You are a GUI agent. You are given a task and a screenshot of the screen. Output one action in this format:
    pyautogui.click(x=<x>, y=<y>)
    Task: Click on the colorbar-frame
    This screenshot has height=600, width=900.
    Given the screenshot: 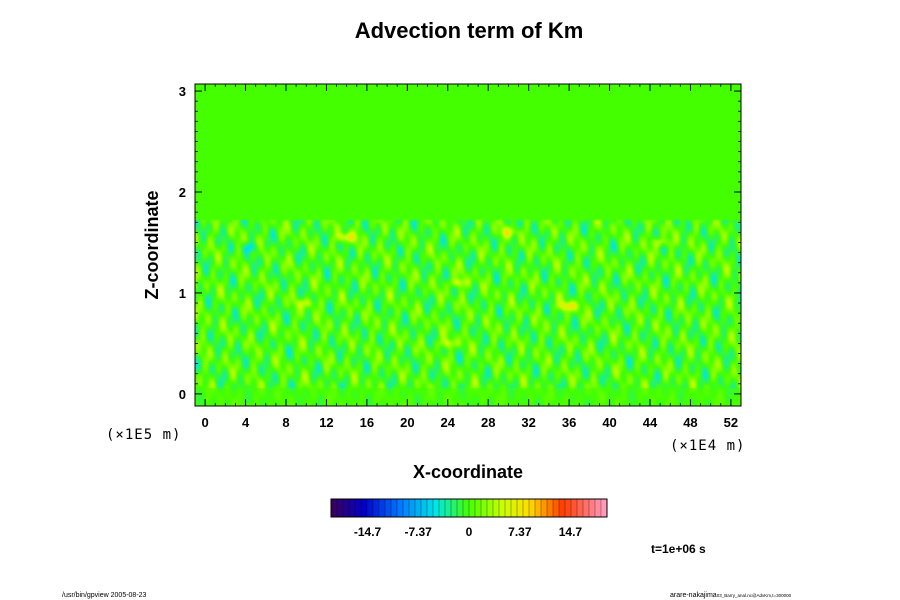 What is the action you would take?
    pyautogui.click(x=469, y=508)
    